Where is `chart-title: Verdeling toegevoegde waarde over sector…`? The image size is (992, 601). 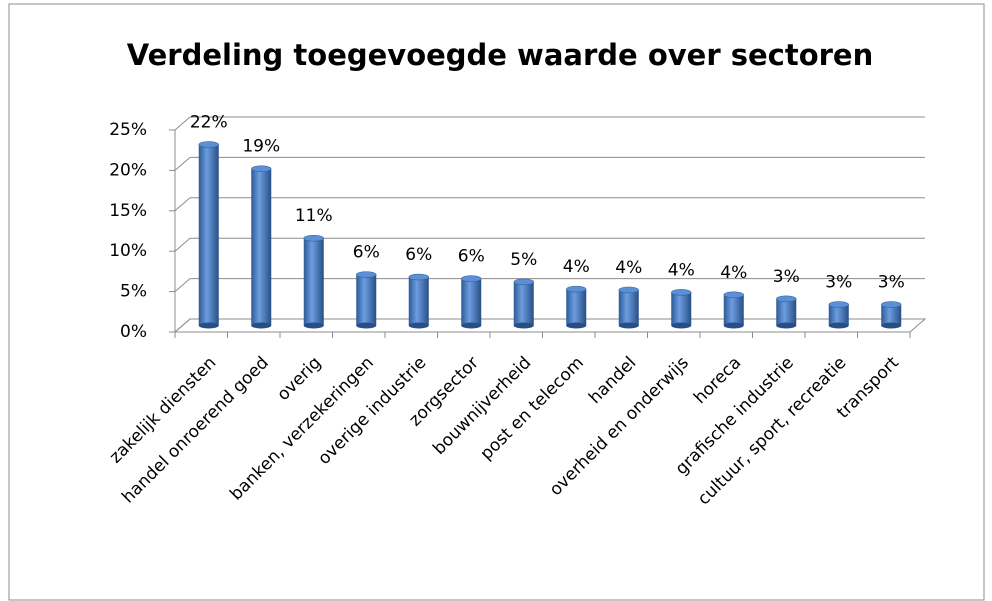
chart-title: Verdeling toegevoegde waarde over sector… is located at coordinates (500, 55).